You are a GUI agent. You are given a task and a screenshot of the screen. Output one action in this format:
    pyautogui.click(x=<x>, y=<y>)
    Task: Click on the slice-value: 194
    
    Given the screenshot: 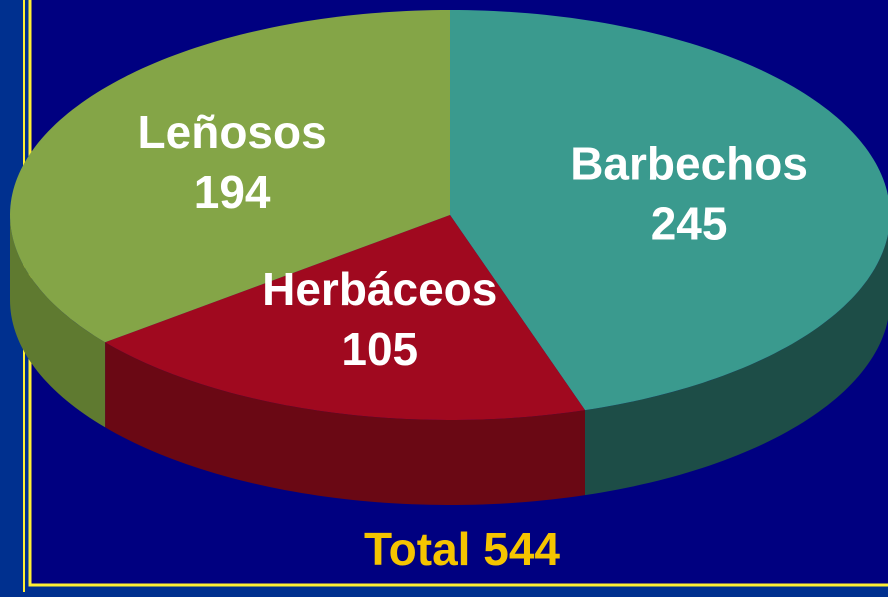 What is the action you would take?
    pyautogui.click(x=232, y=192)
    